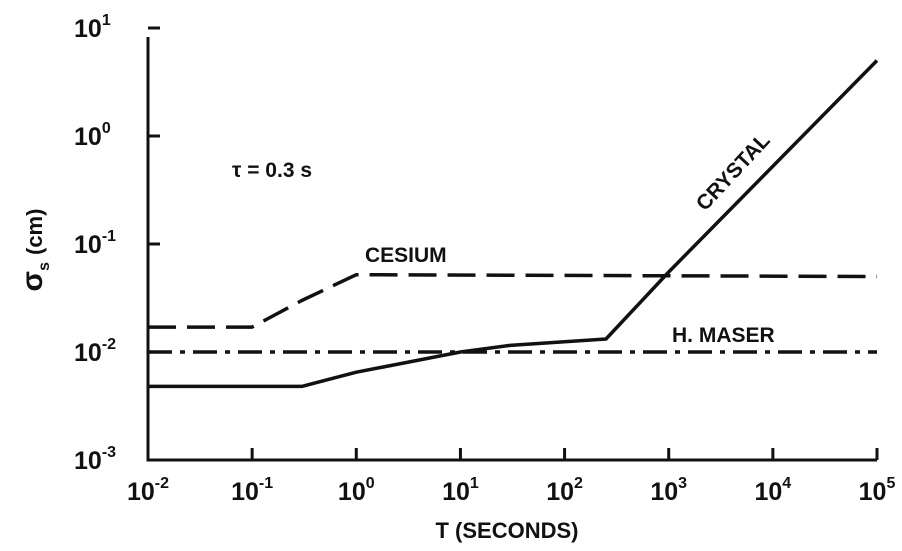 The height and width of the screenshot is (551, 902). Describe the element at coordinates (772, 490) in the screenshot. I see `x-tick-label: 10⁴` at that location.